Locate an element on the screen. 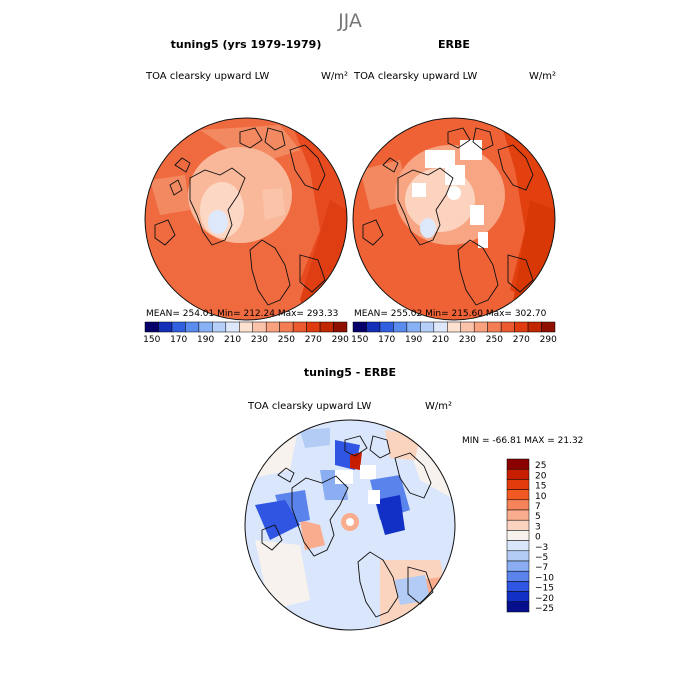 The image size is (700, 700). panel1-units: W/m² is located at coordinates (334, 76).